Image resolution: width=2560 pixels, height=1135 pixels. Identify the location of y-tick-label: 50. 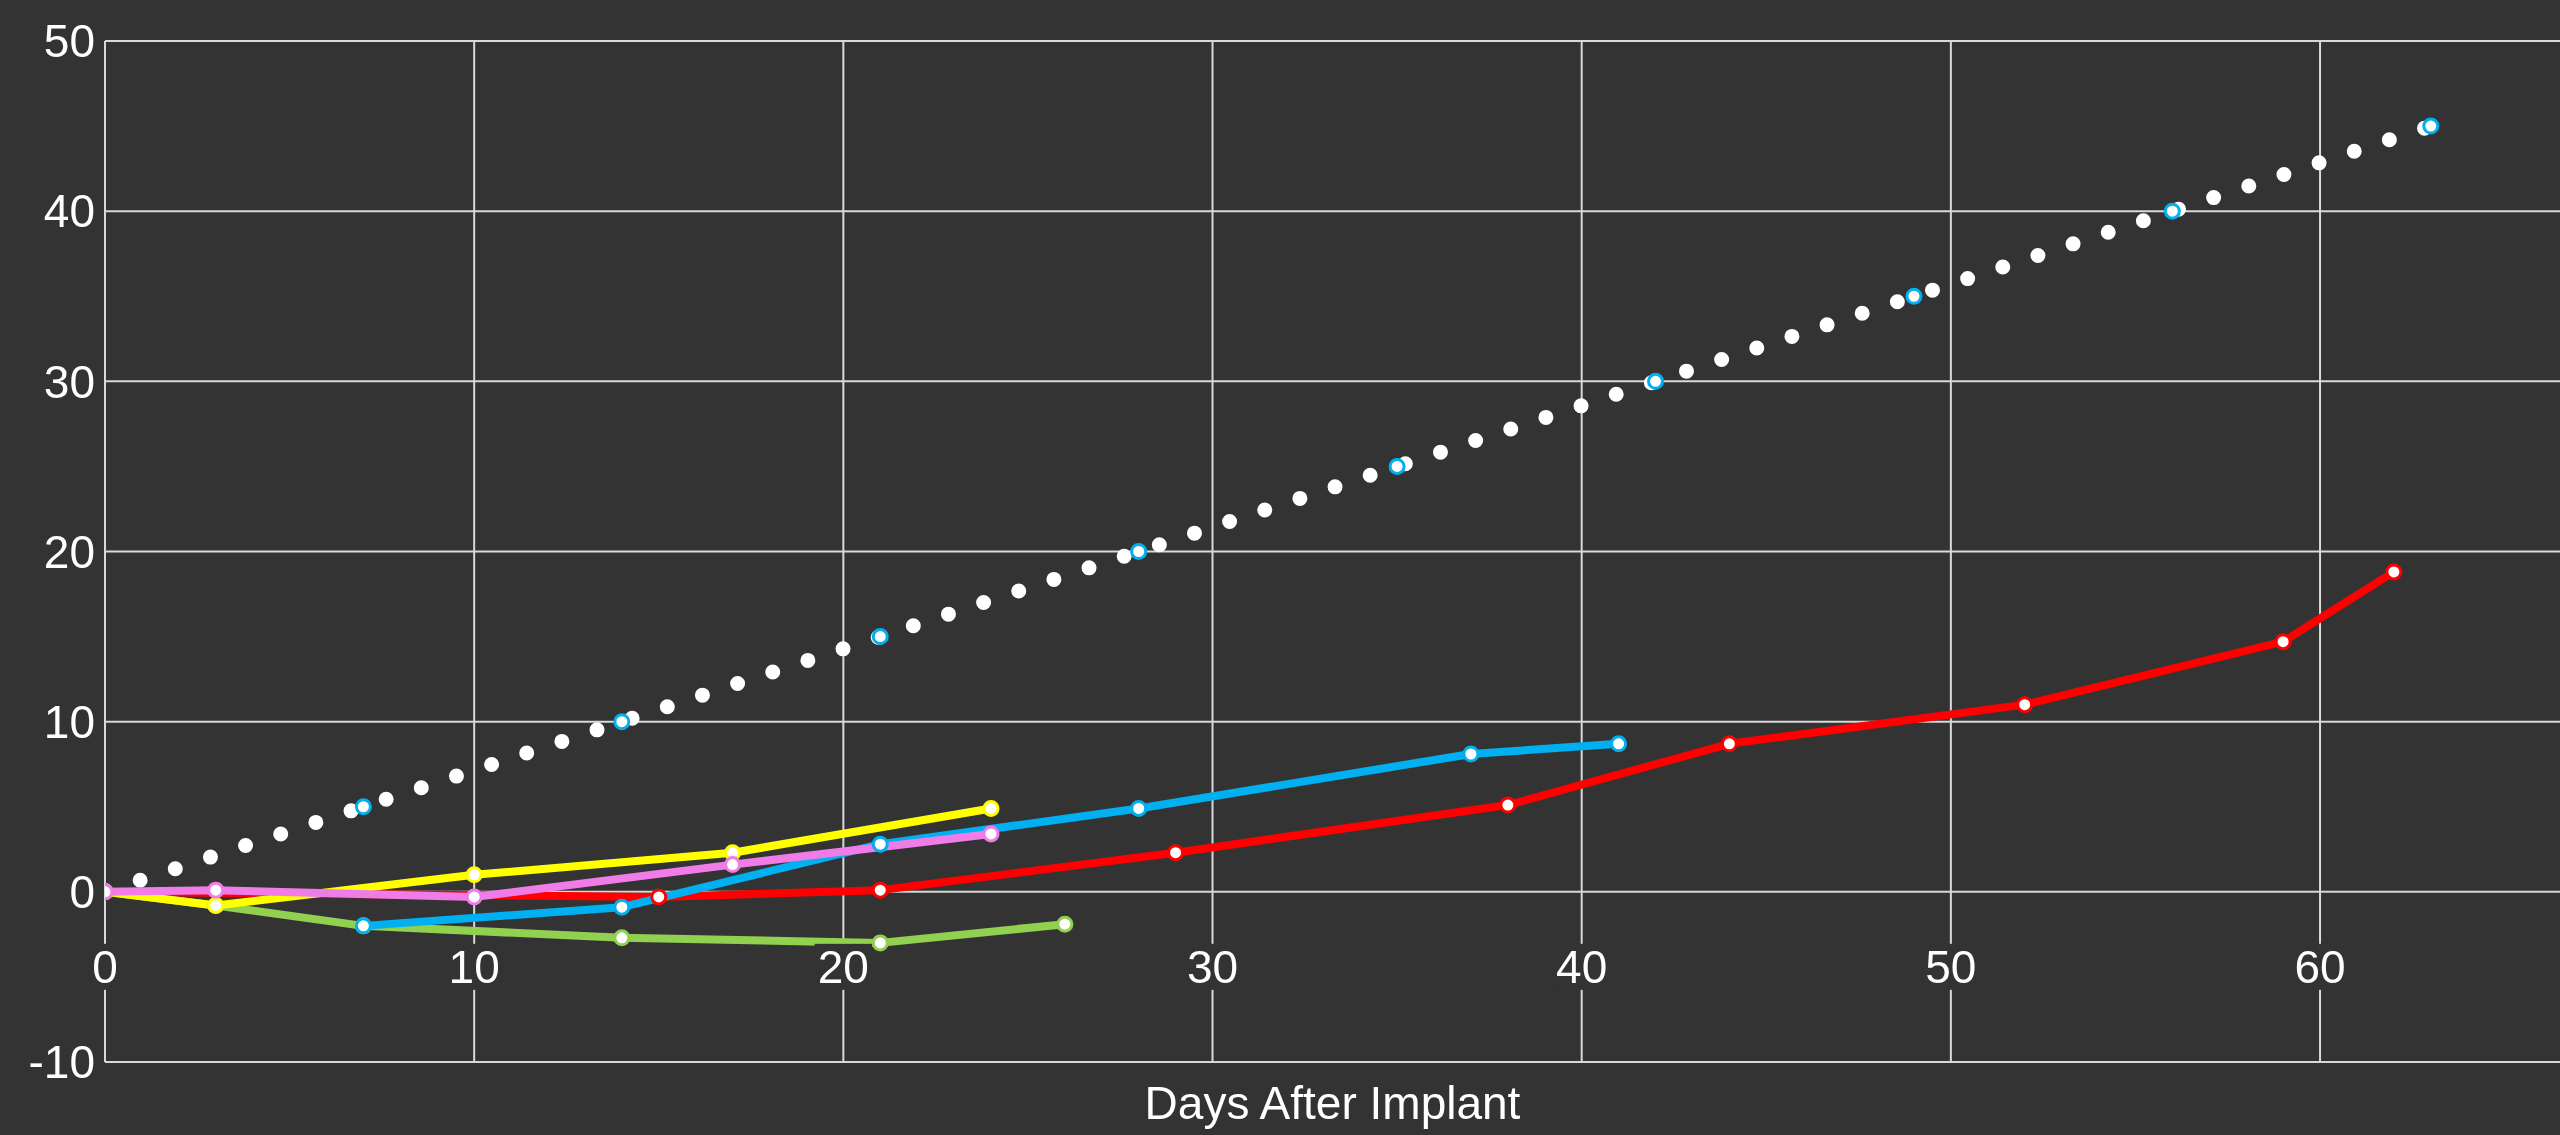
(69, 41).